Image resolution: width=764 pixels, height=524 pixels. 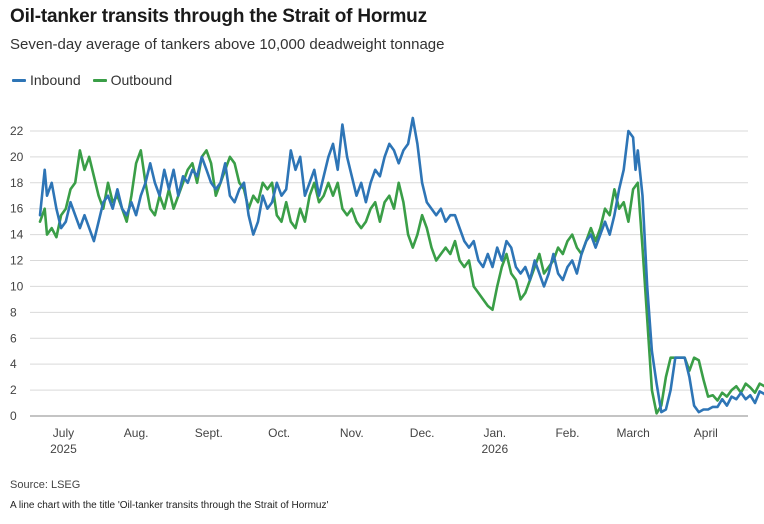 I want to click on x-tick-year-6: 2026, so click(x=494, y=449).